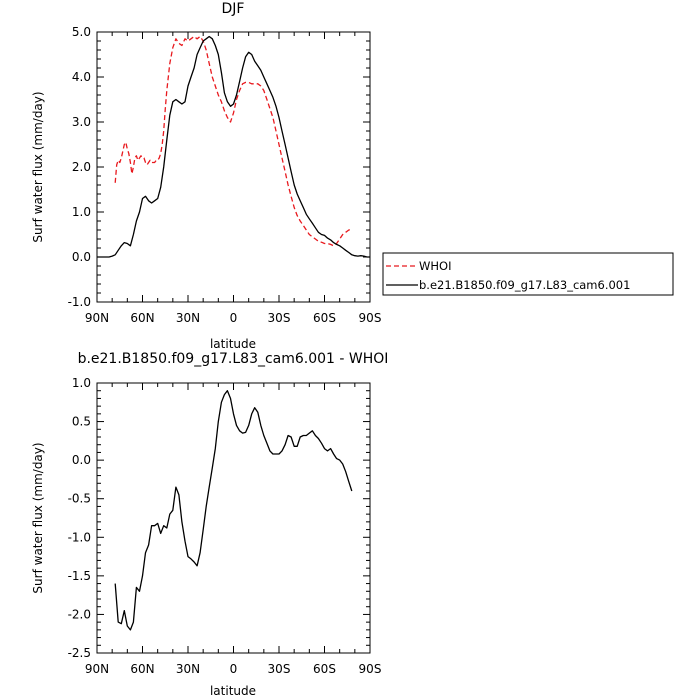  I want to click on bottom-ytick-label: -2.0, so click(79, 614).